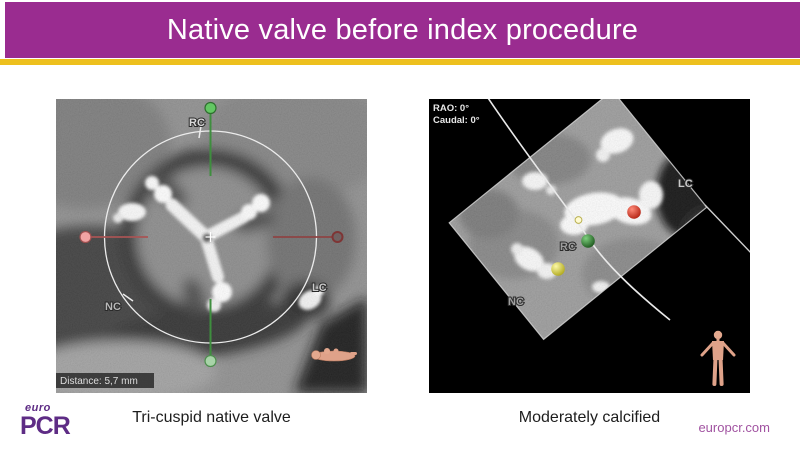 The image size is (800, 450). I want to click on rao-angle-readout: RAO: 0°, so click(451, 108).